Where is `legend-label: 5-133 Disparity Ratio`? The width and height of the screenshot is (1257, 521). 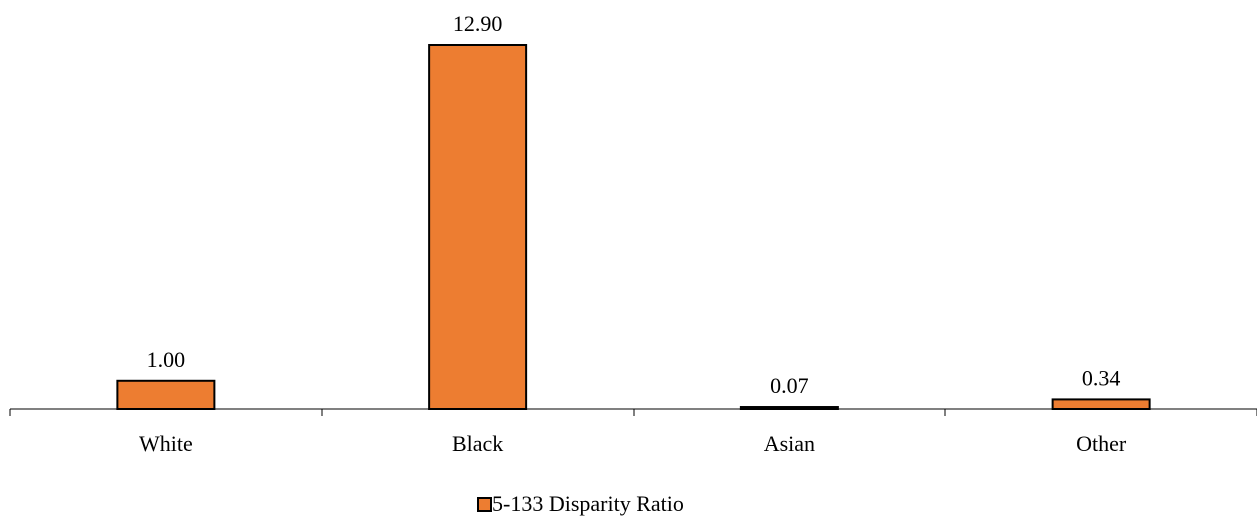 legend-label: 5-133 Disparity Ratio is located at coordinates (588, 503).